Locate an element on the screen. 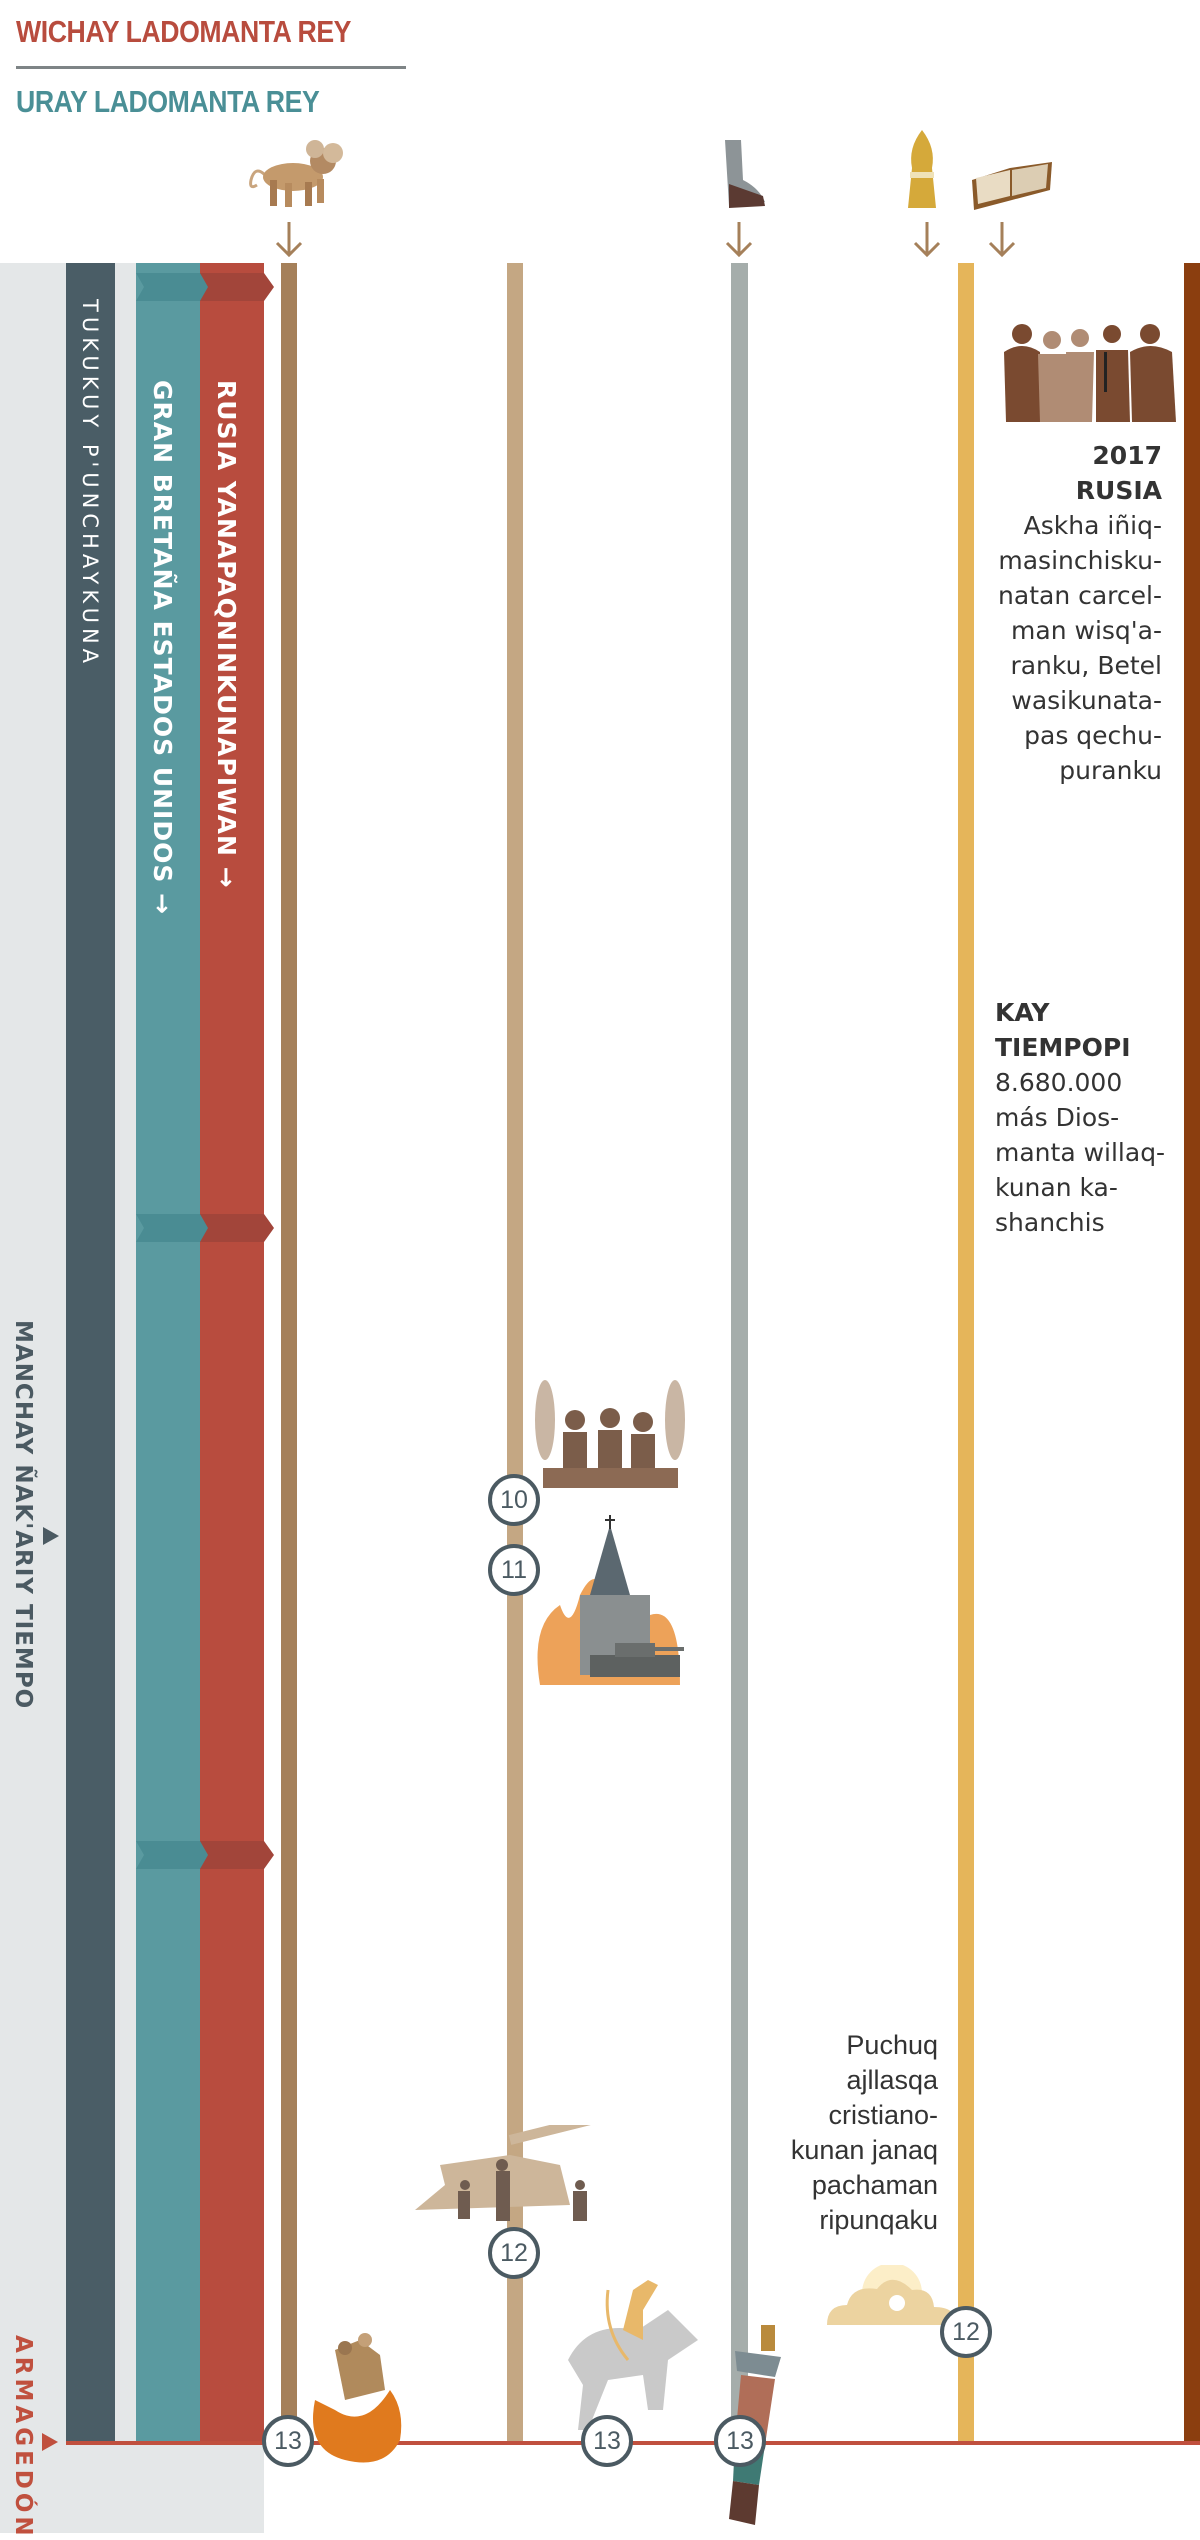 The height and width of the screenshot is (2540, 1200). event-line: Puchuq is located at coordinates (892, 2045).